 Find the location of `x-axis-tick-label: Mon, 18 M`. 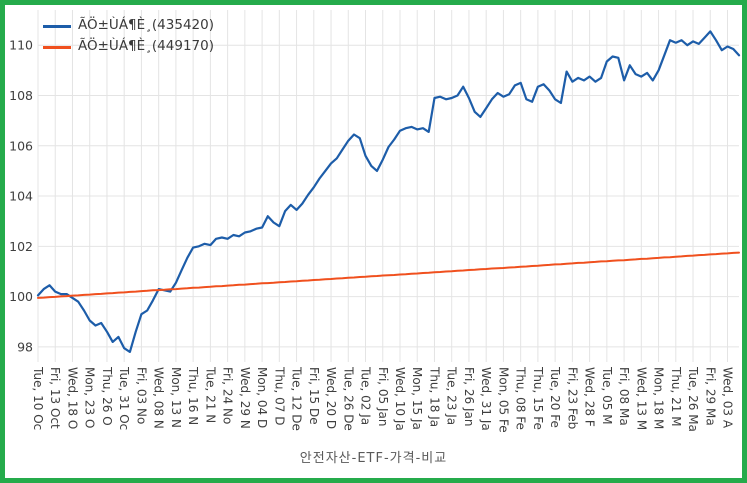

x-axis-tick-label: Mon, 18 M is located at coordinates (659, 398).